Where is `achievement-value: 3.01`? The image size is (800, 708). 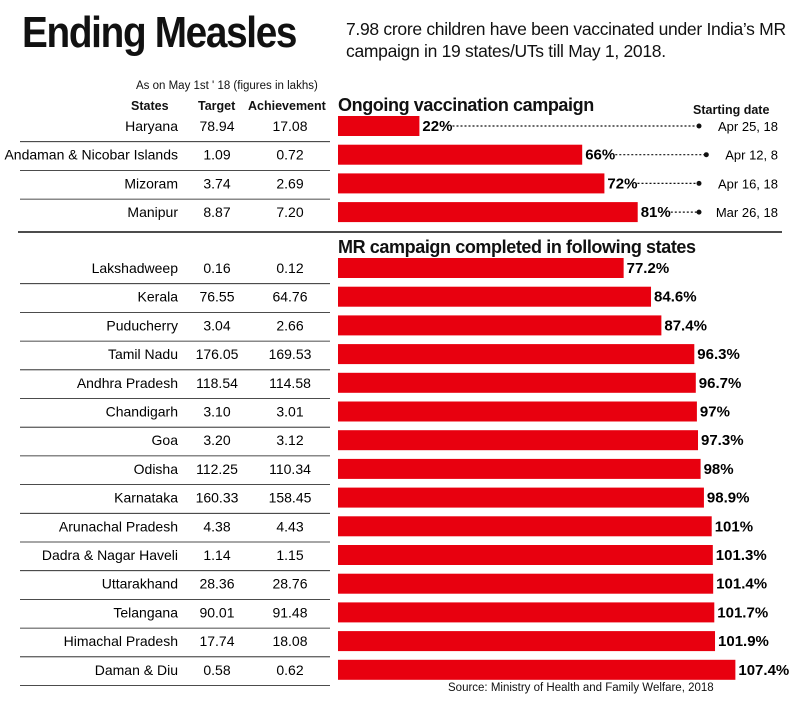
achievement-value: 3.01 is located at coordinates (289, 412).